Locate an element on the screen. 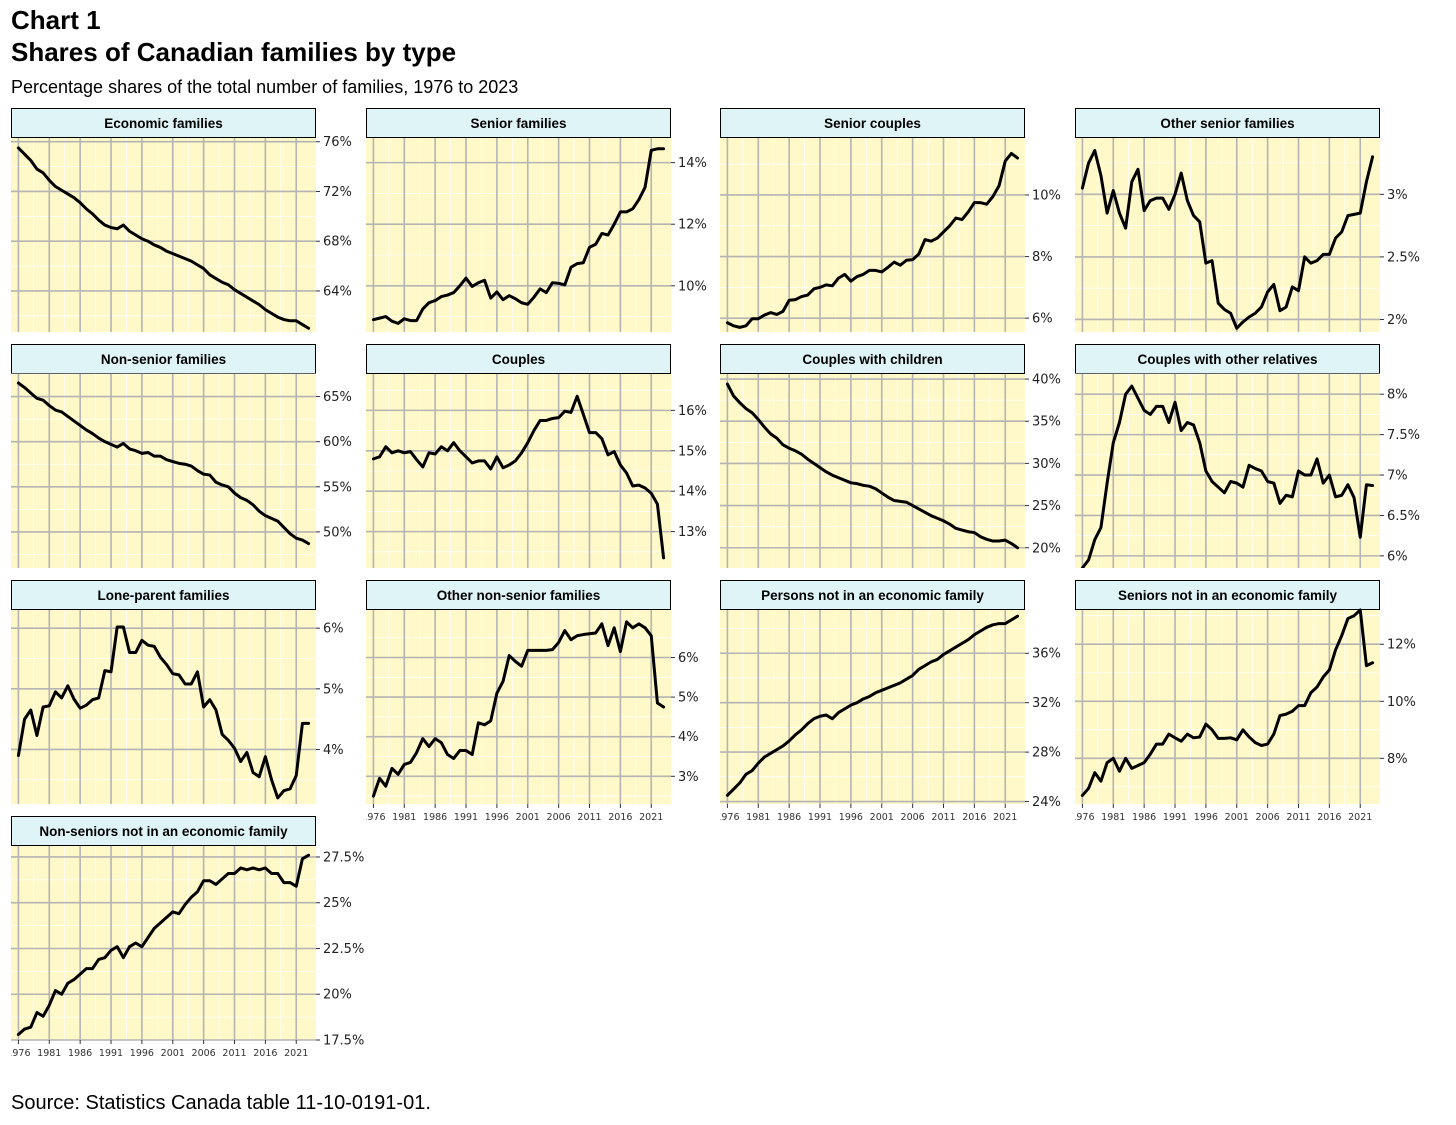  panel-strip is located at coordinates (163, 595).